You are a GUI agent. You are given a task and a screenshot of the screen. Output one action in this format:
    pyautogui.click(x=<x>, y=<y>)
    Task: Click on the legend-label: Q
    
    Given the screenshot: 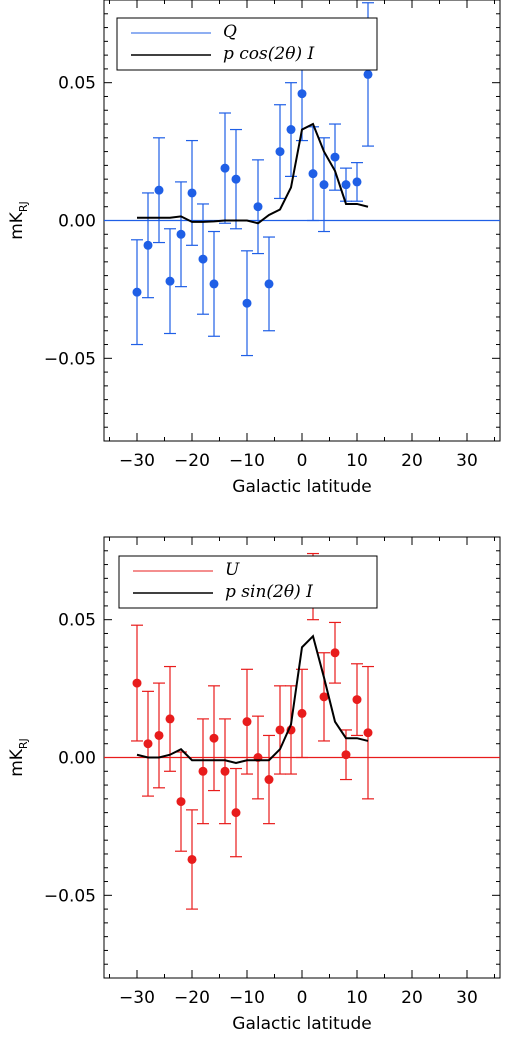 What is the action you would take?
    pyautogui.click(x=230, y=32)
    